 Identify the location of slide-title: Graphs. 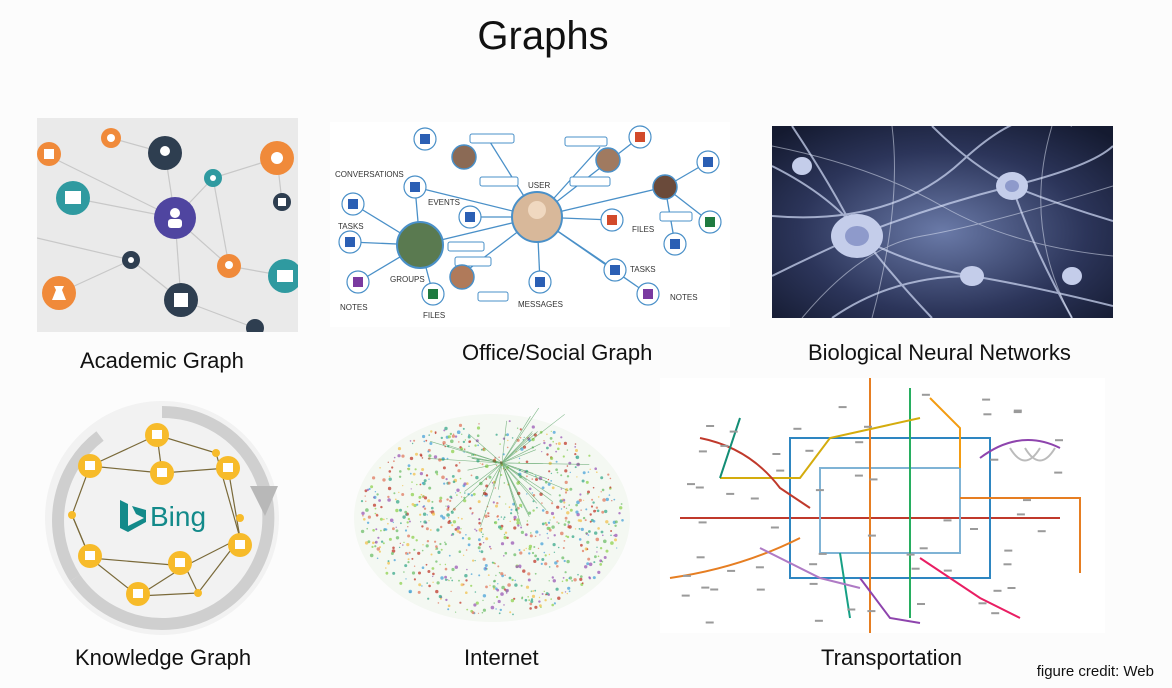
(543, 36).